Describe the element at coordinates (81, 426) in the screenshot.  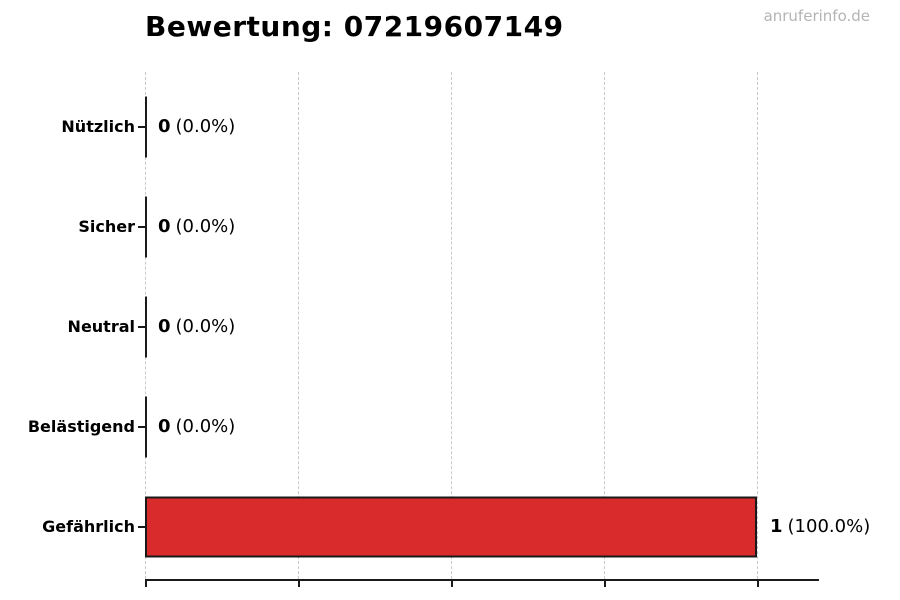
I see `category-label: Belästigend` at that location.